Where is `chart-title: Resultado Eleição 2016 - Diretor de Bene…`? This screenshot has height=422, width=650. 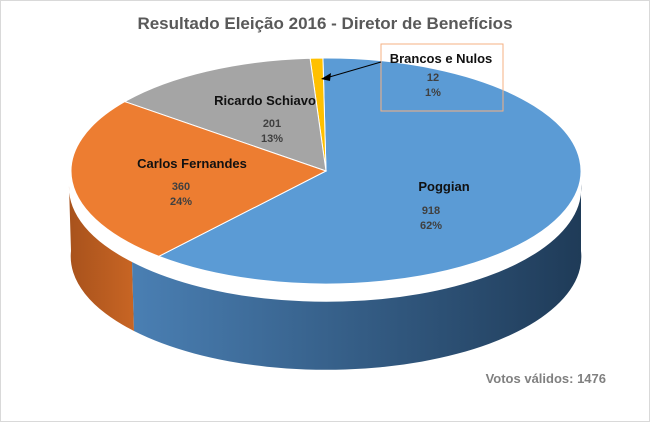
chart-title: Resultado Eleição 2016 - Diretor de Bene… is located at coordinates (324, 23).